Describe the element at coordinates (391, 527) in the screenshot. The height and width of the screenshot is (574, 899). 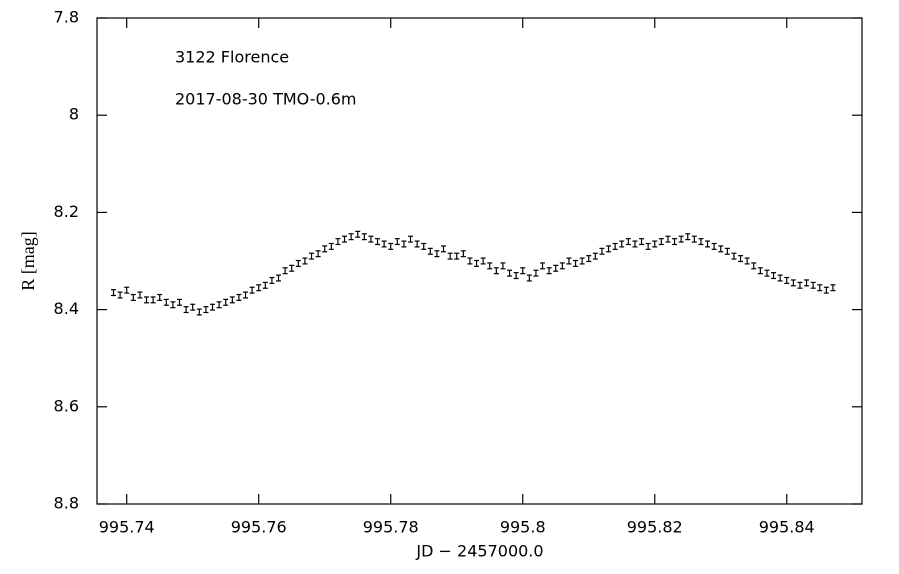
I see `x-tick-label: 995.78` at that location.